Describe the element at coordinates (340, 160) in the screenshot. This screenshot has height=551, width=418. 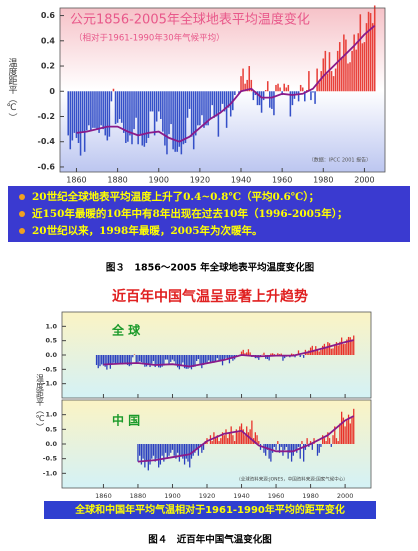
I see `source-note: （数据：IPCC 2001 报告）` at that location.